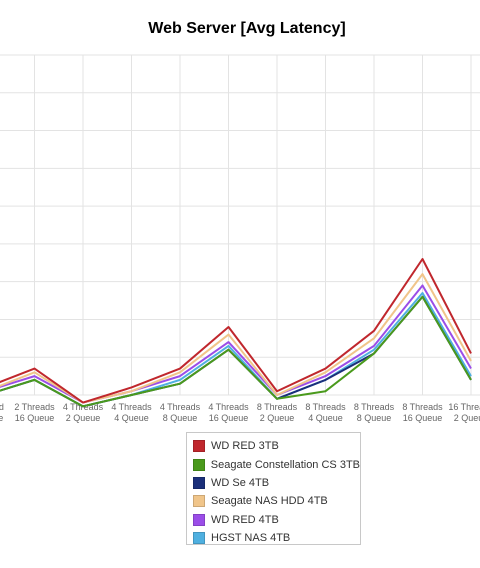  I want to click on legend-item: Seagate NAS HDD 4TB, so click(276, 501).